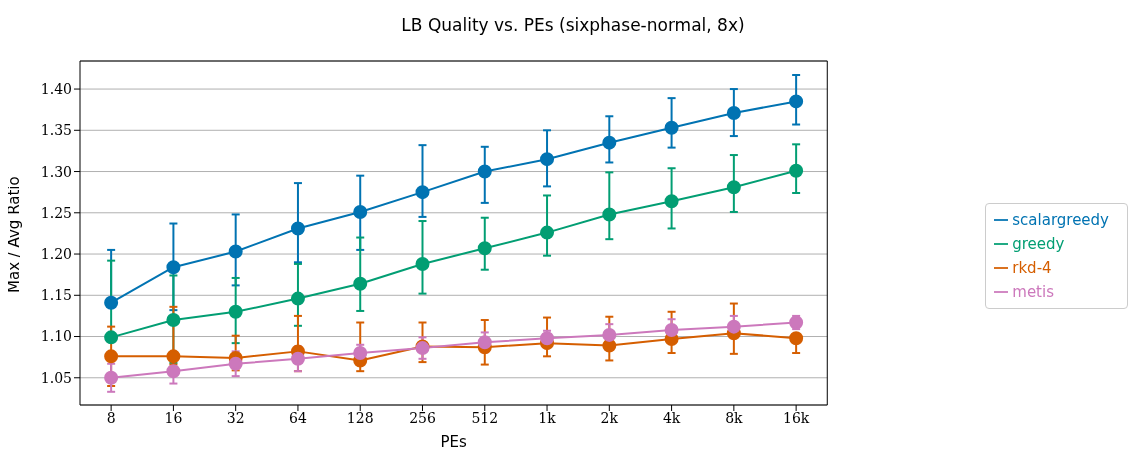 The width and height of the screenshot is (1138, 465). Describe the element at coordinates (235, 417) in the screenshot. I see `x-tick-label: 32` at that location.